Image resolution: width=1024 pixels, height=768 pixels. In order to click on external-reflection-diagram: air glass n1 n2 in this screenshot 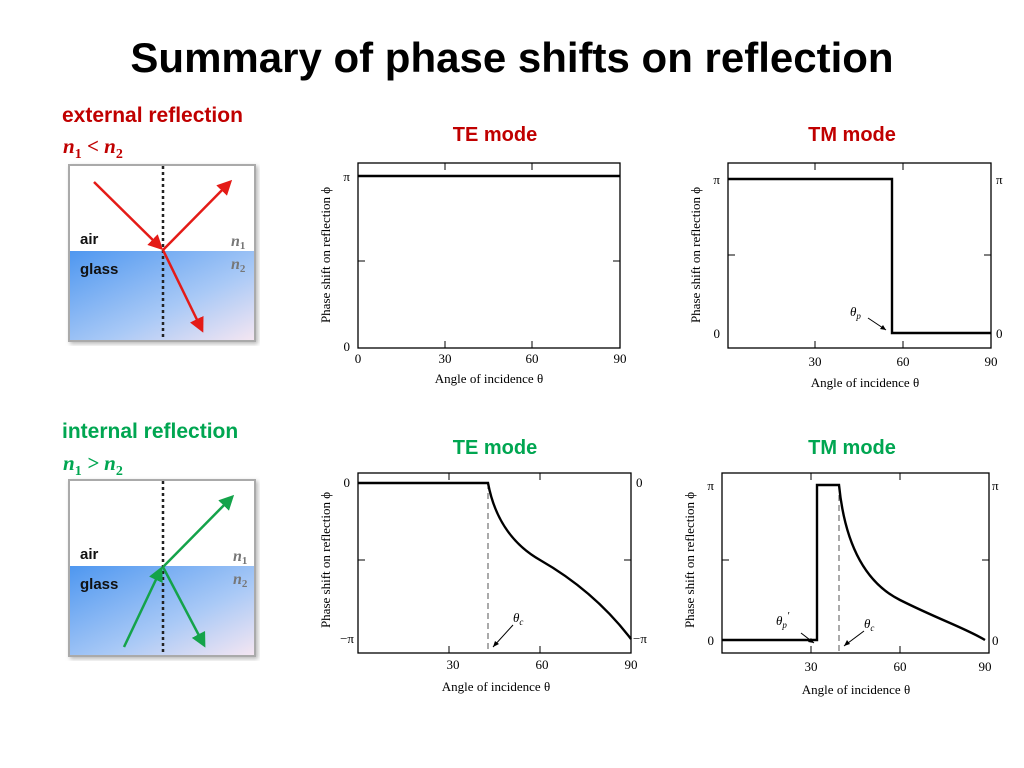, I will do `click(162, 253)`.